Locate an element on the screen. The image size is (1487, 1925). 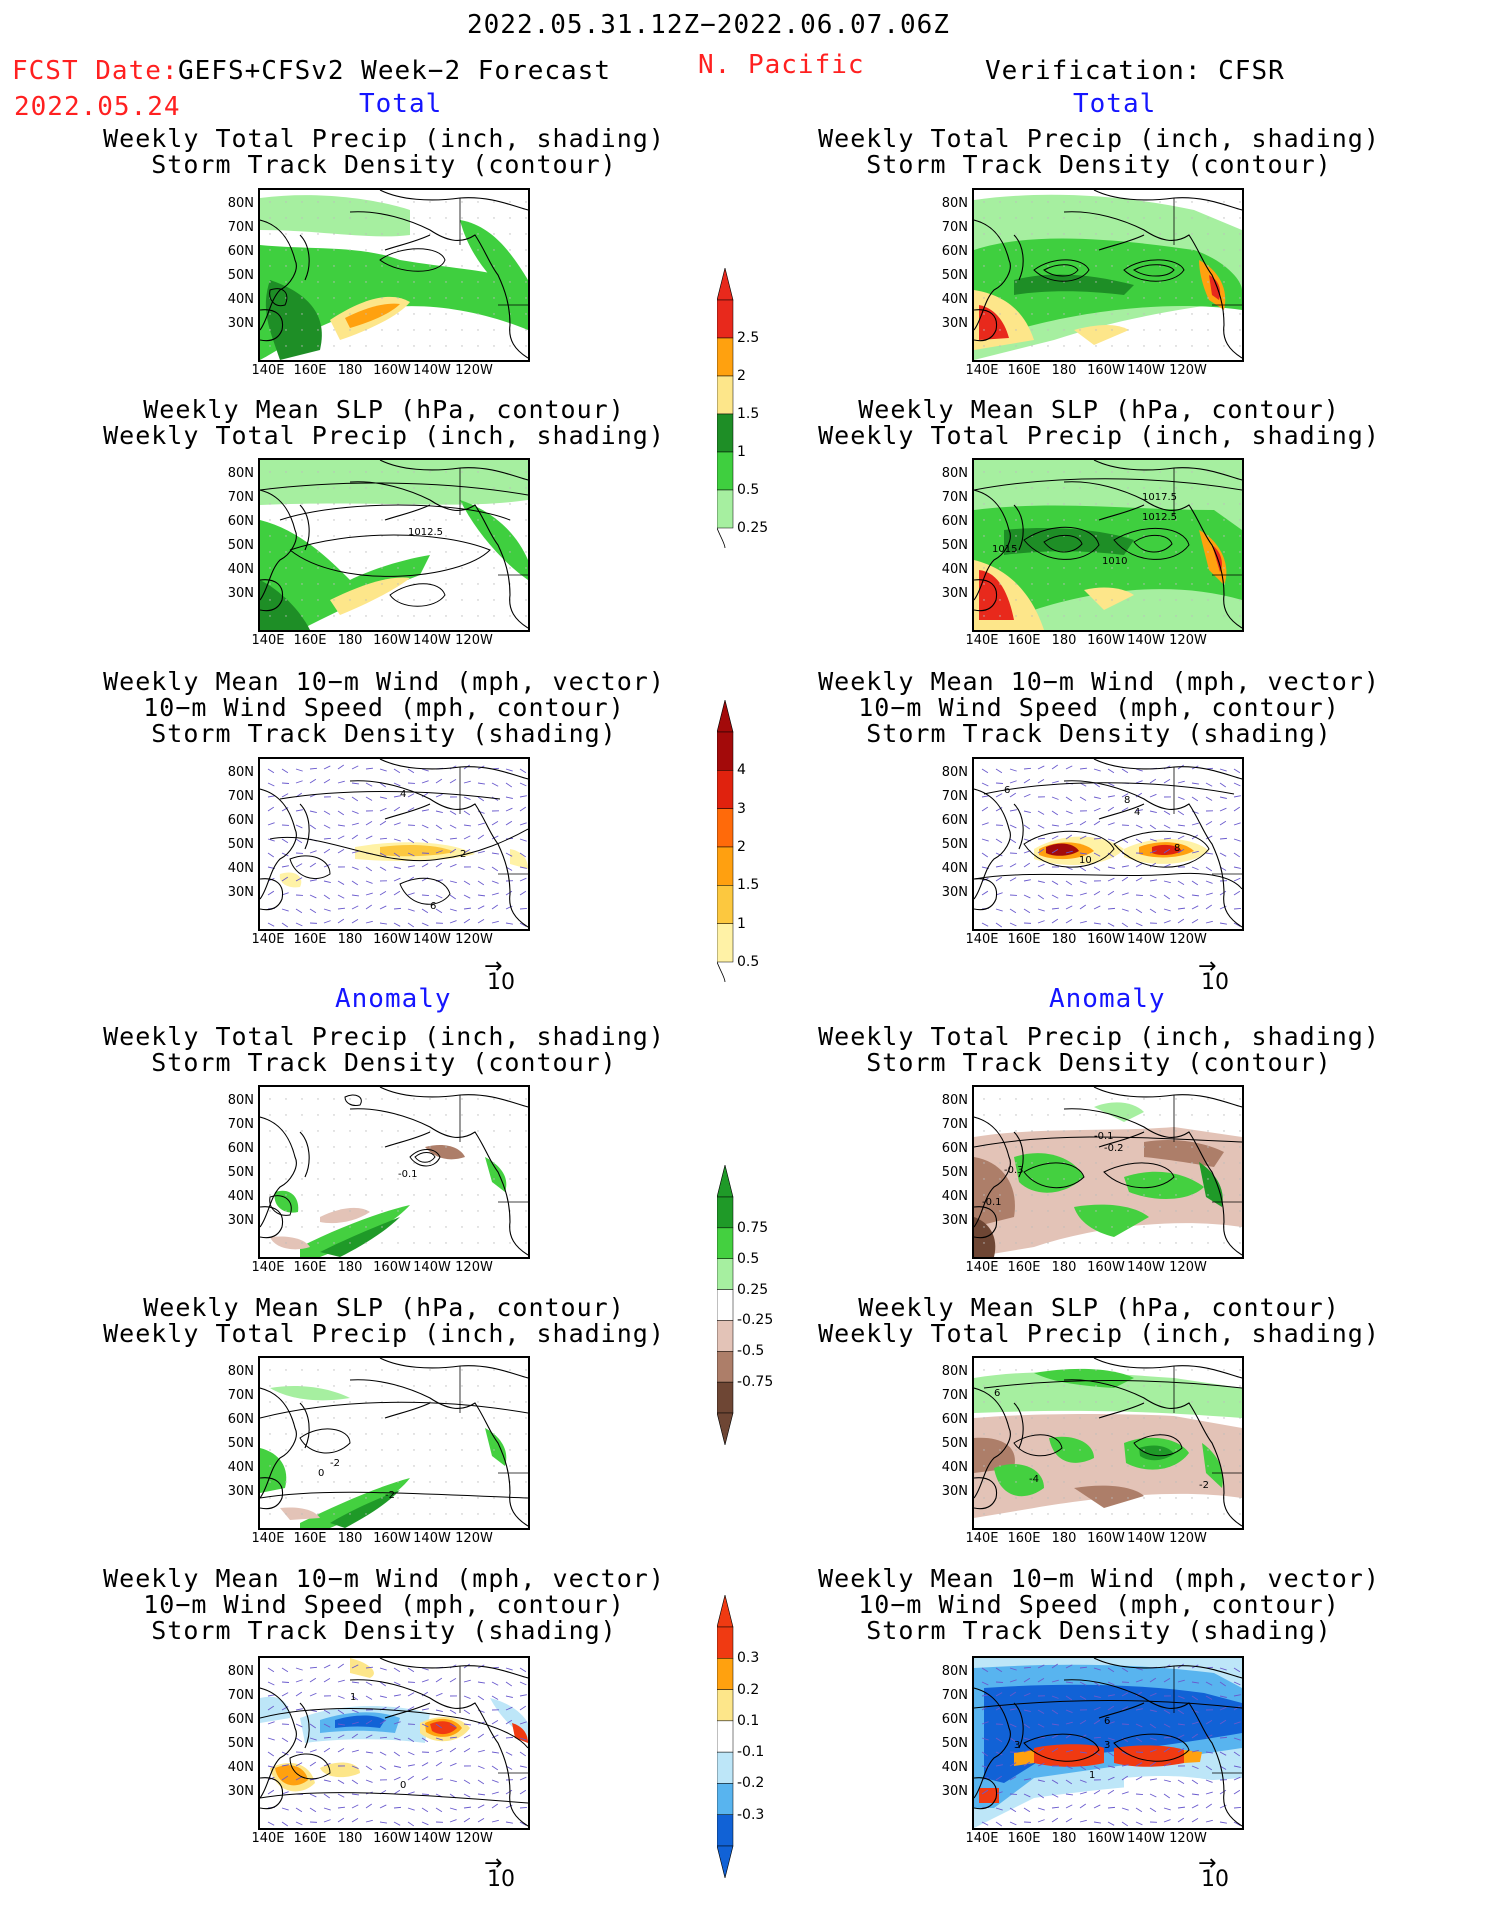
lat-tick-label: 50N is located at coordinates (954, 1172).